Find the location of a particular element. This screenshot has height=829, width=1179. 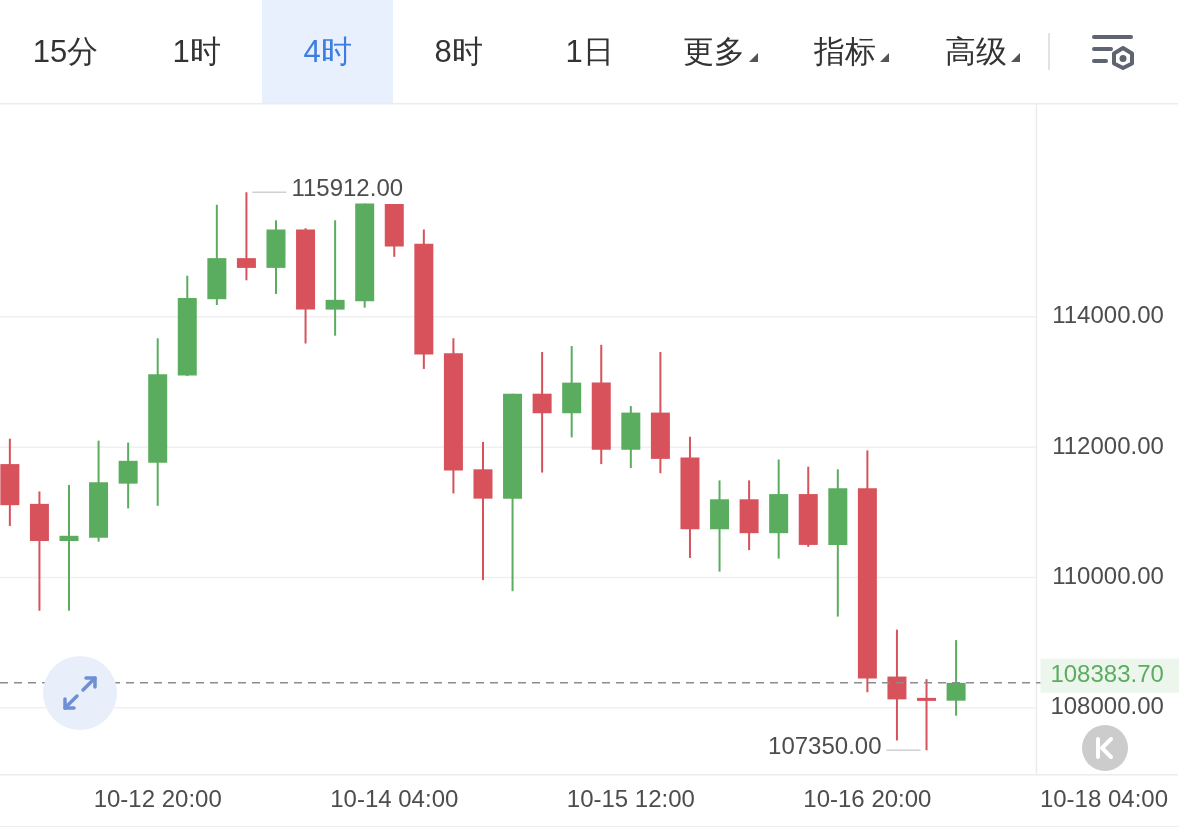

y-tick-label: 108000.00 is located at coordinates (1107, 706).